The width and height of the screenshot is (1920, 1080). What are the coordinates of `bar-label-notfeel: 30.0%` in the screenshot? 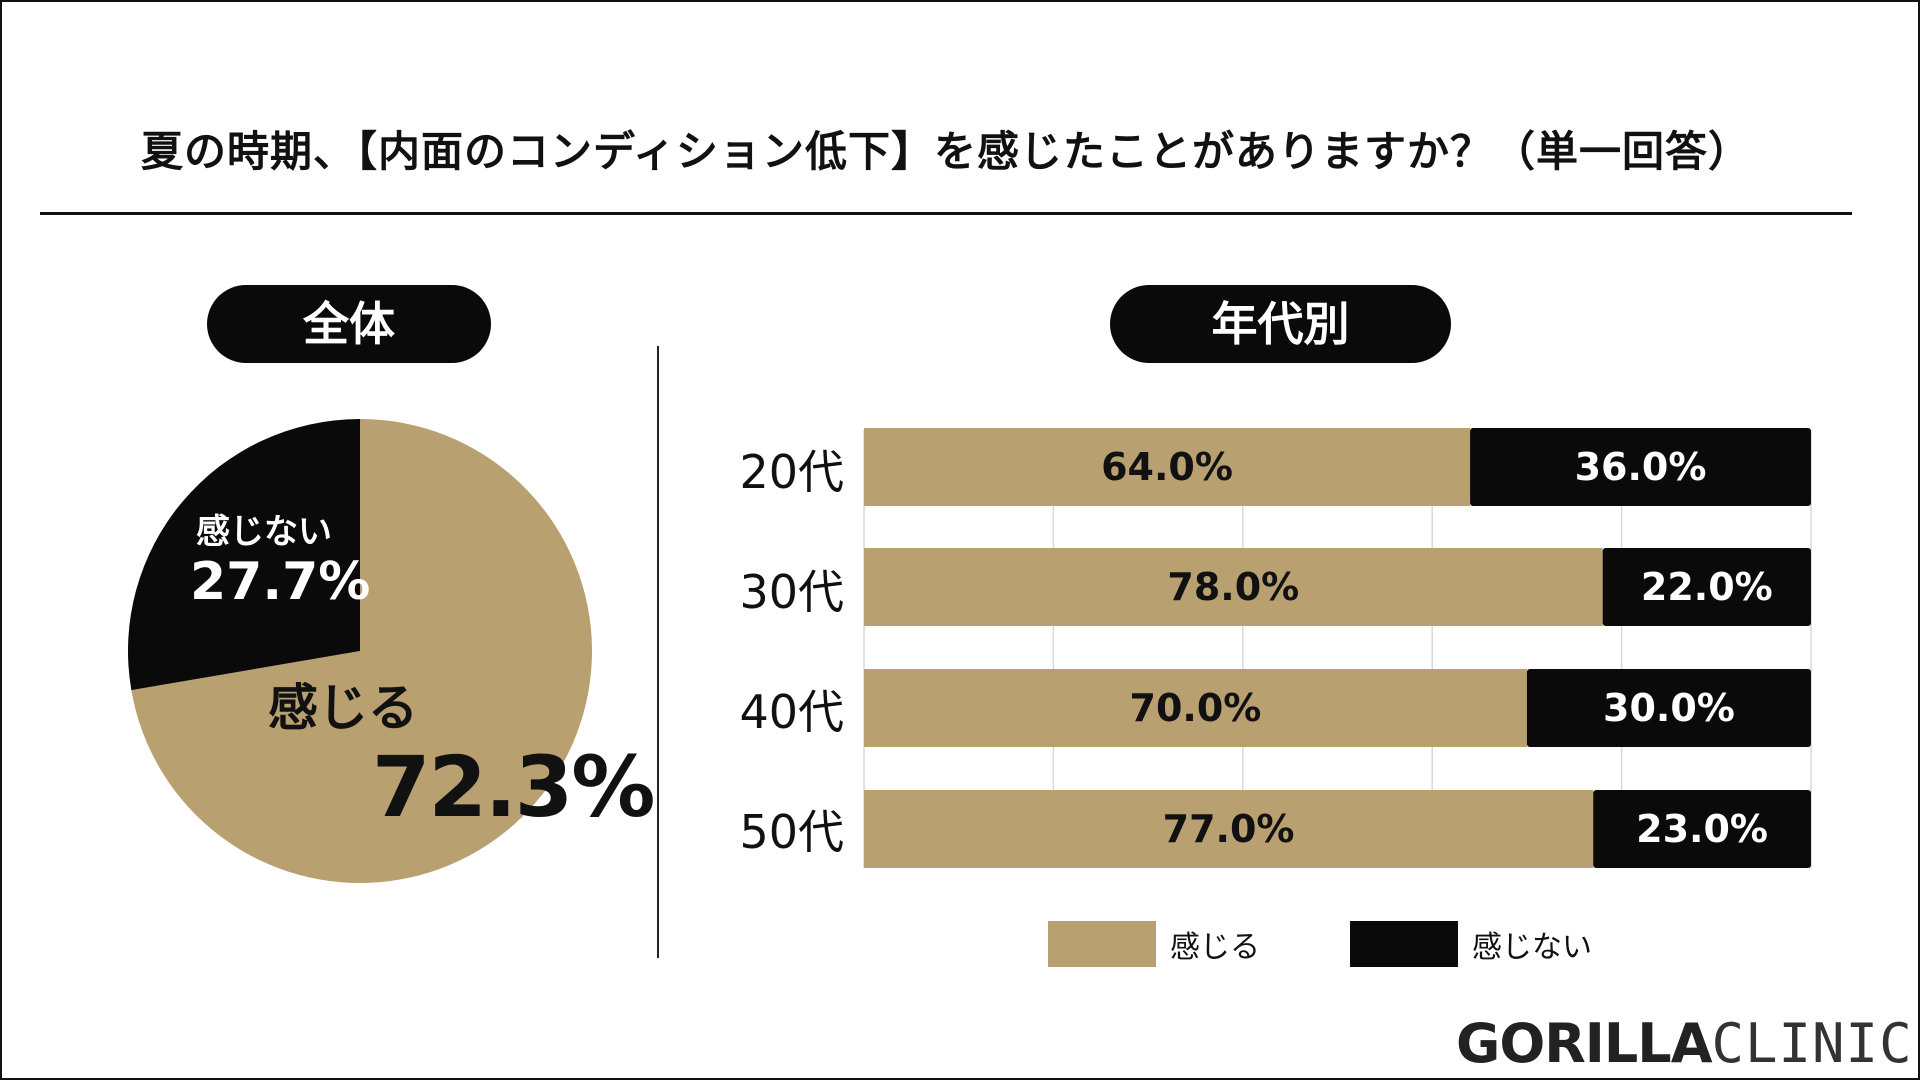 It's located at (1669, 708).